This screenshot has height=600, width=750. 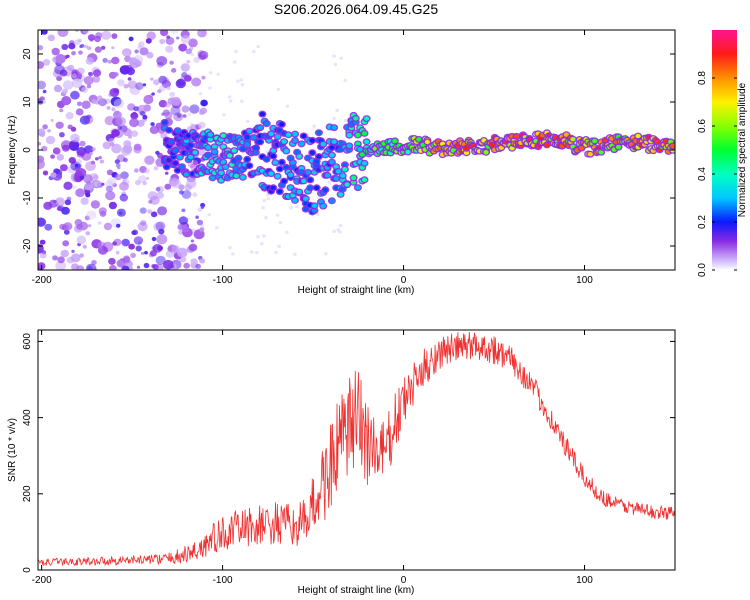 What do you see at coordinates (27, 493) in the screenshot?
I see `snr-y-tick-label: 200` at bounding box center [27, 493].